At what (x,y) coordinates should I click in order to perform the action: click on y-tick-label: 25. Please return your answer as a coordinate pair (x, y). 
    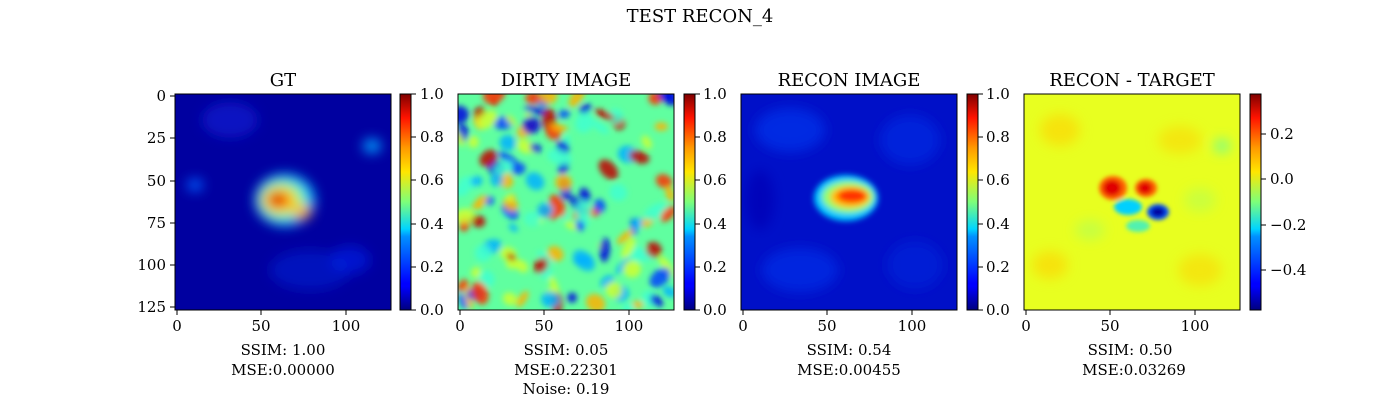
    Looking at the image, I should click on (156, 138).